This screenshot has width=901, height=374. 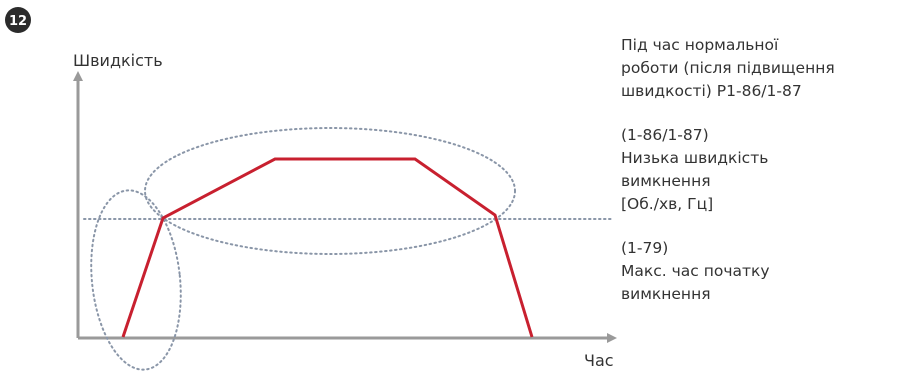 What do you see at coordinates (711, 91) in the screenshot?
I see `note-line: швидкості) P1-86/1-87` at bounding box center [711, 91].